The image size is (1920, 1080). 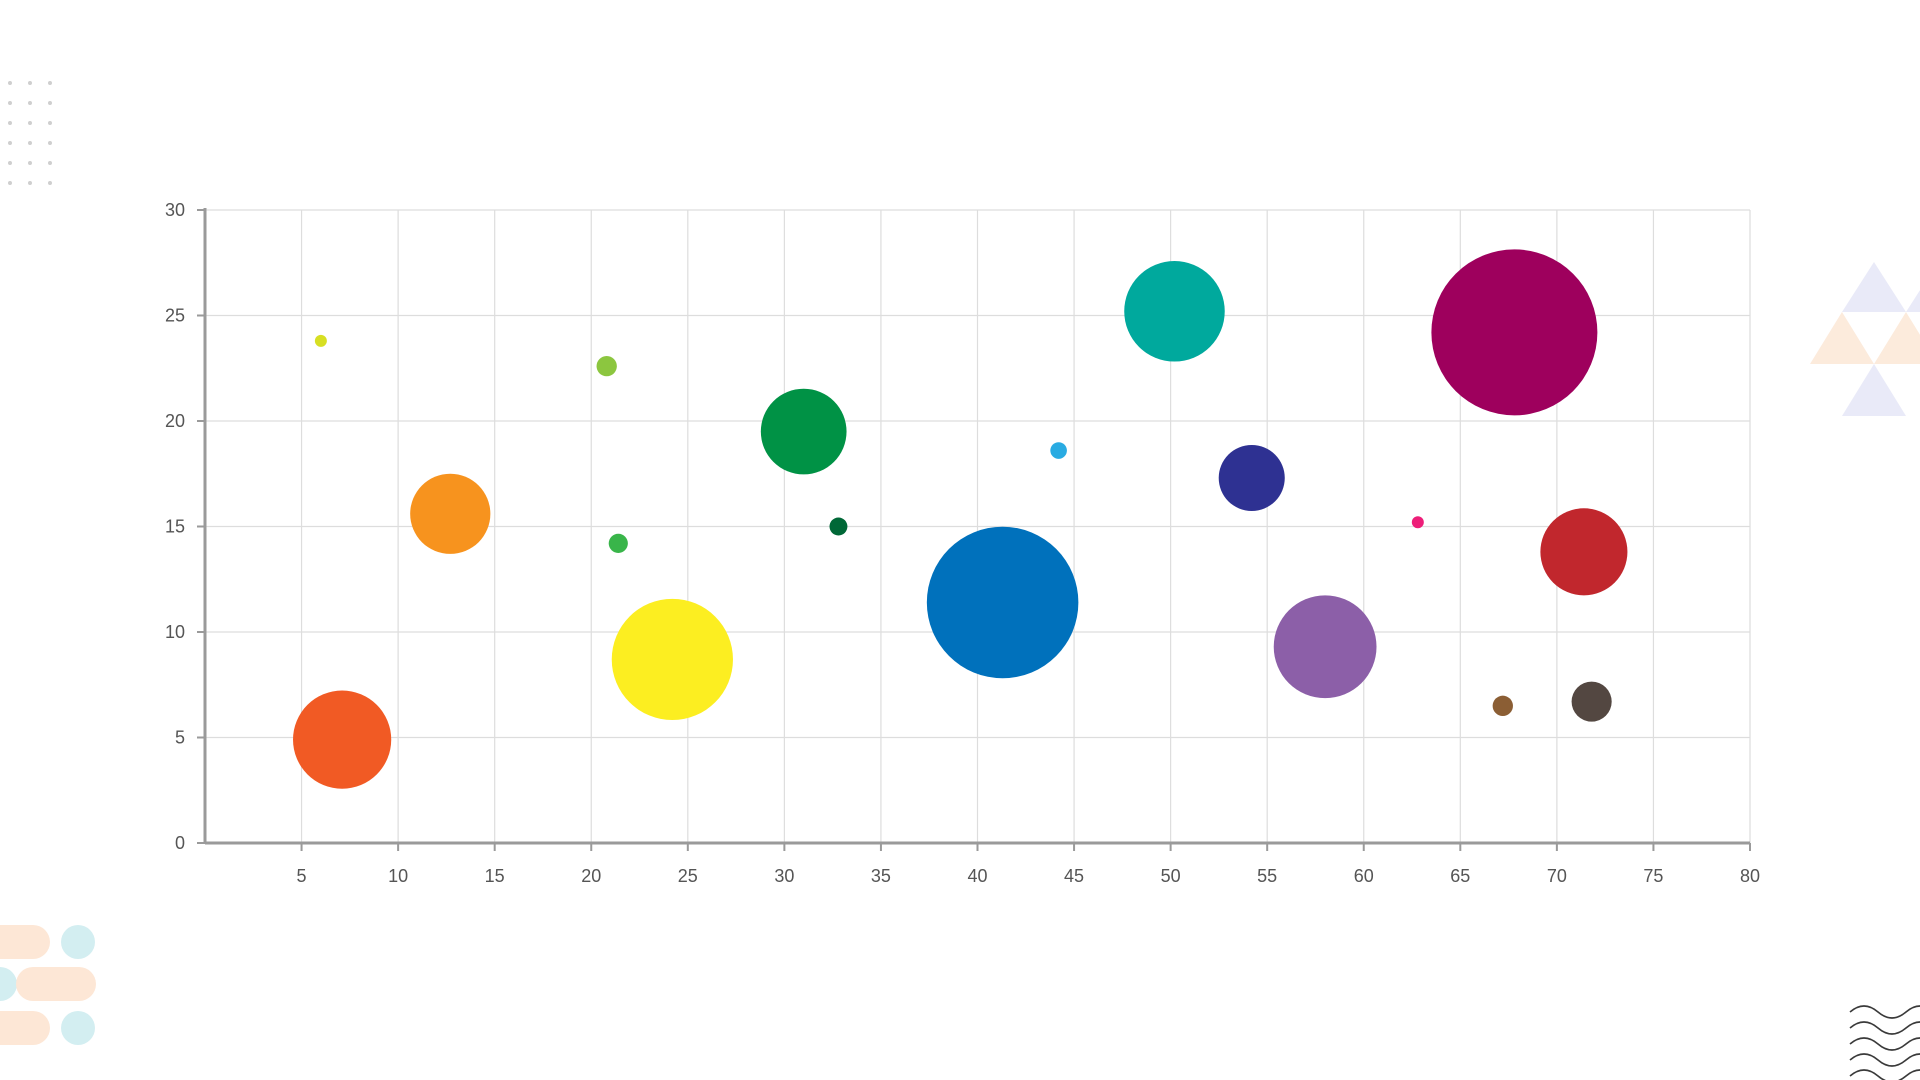 What do you see at coordinates (1865, 339) in the screenshot?
I see `triangle-ornament` at bounding box center [1865, 339].